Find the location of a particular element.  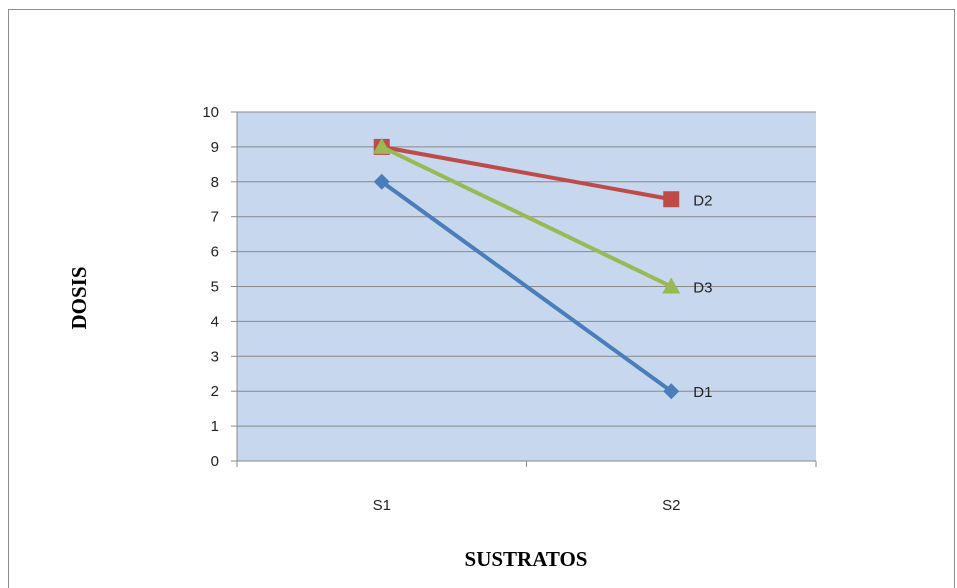

y-tick-label-0: 0 is located at coordinates (215, 461).